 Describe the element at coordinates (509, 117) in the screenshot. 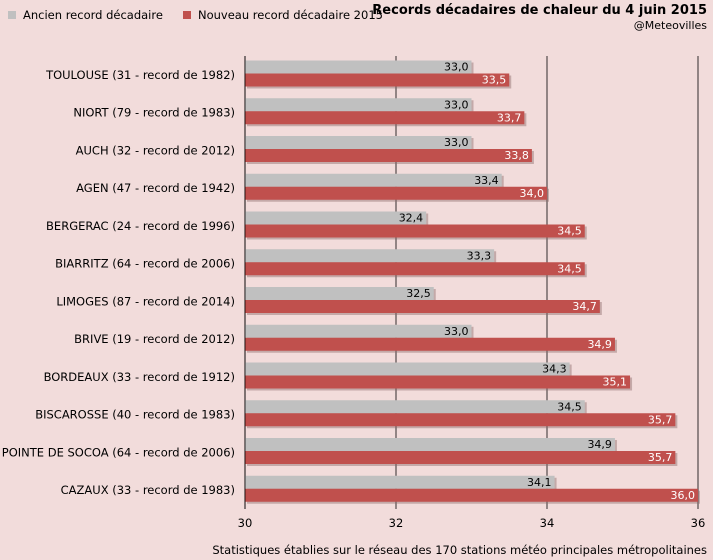

I see `data-label-new: 33,7` at that location.